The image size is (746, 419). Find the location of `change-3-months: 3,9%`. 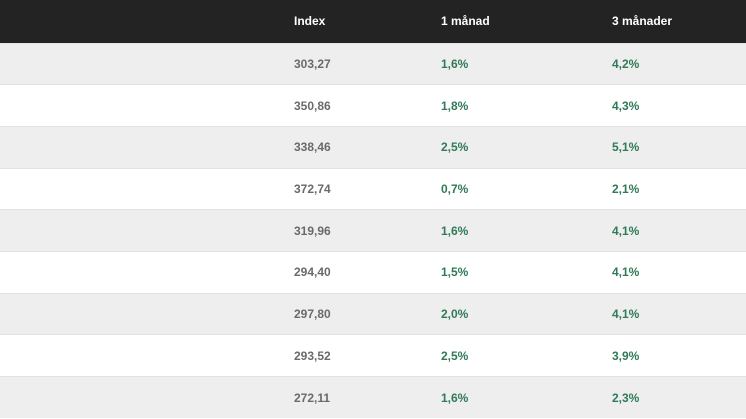

change-3-months: 3,9% is located at coordinates (679, 355).